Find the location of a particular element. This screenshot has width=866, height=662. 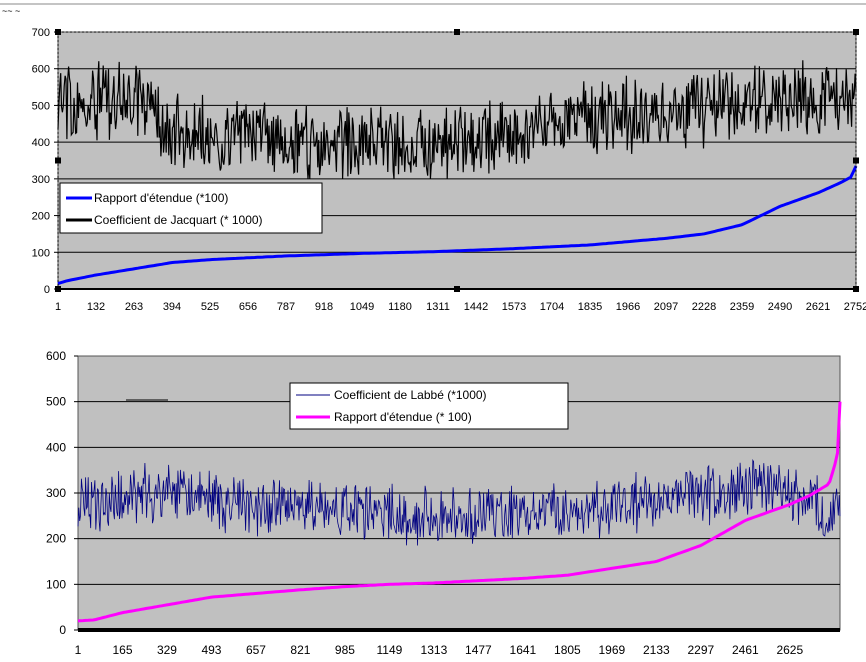

chart2-y-tick-labels: 0 100 200 300 400 500 600 is located at coordinates (56, 493).